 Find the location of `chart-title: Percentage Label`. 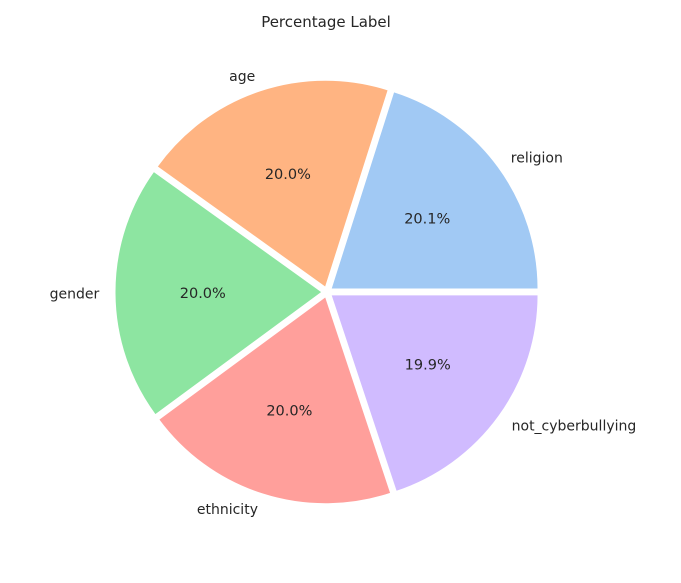

chart-title: Percentage Label is located at coordinates (326, 22).